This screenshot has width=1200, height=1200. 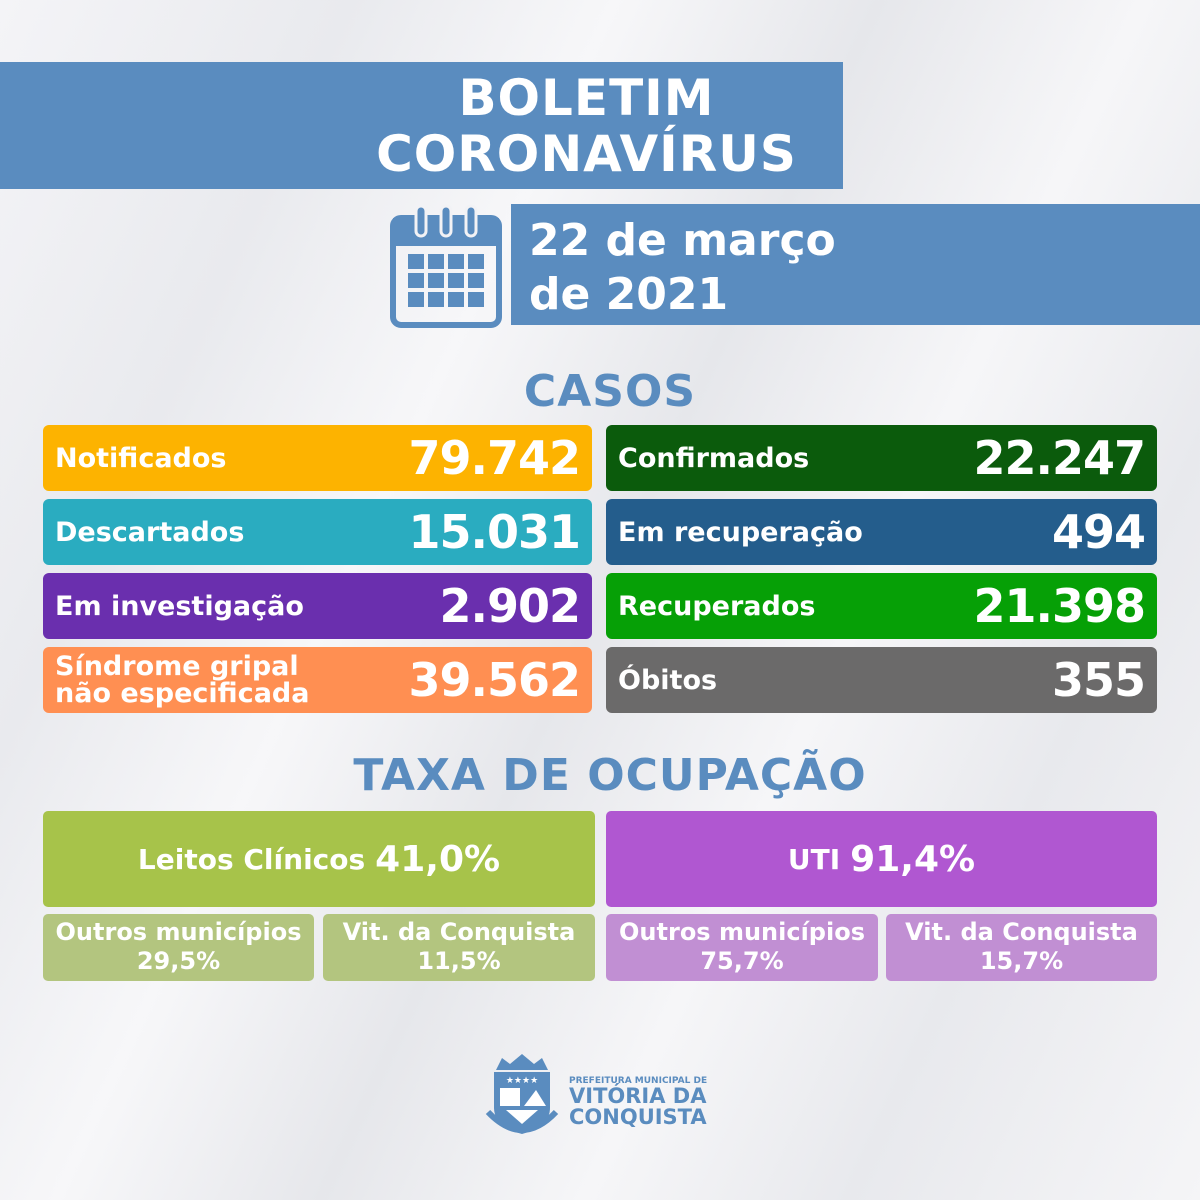 I want to click on title-banner: BOLETIM CORONAVÍRUS, so click(x=421, y=125).